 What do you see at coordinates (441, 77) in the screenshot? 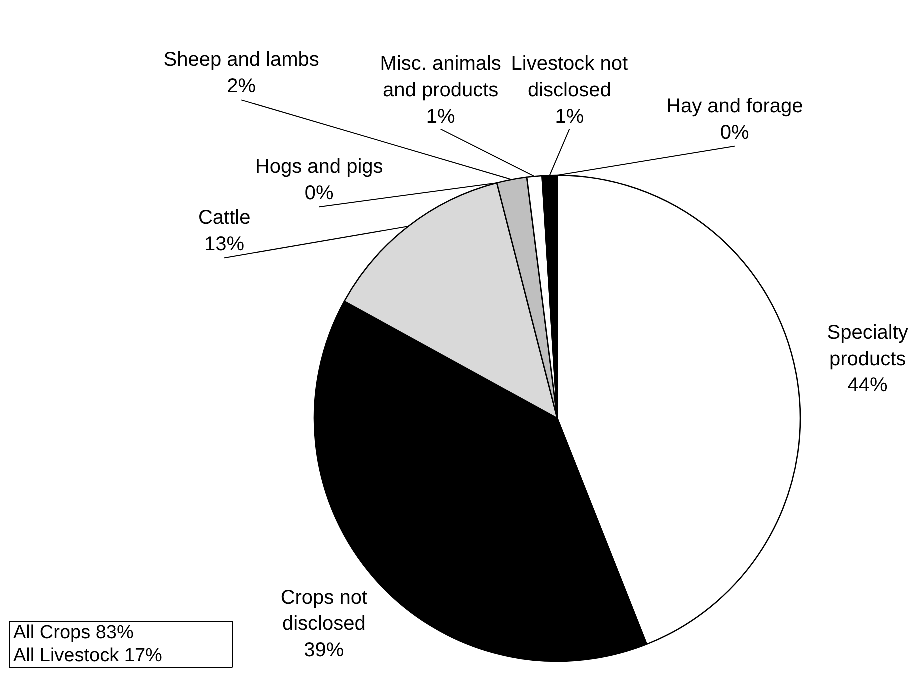
I see `slice-label: Misc. animals and products` at bounding box center [441, 77].